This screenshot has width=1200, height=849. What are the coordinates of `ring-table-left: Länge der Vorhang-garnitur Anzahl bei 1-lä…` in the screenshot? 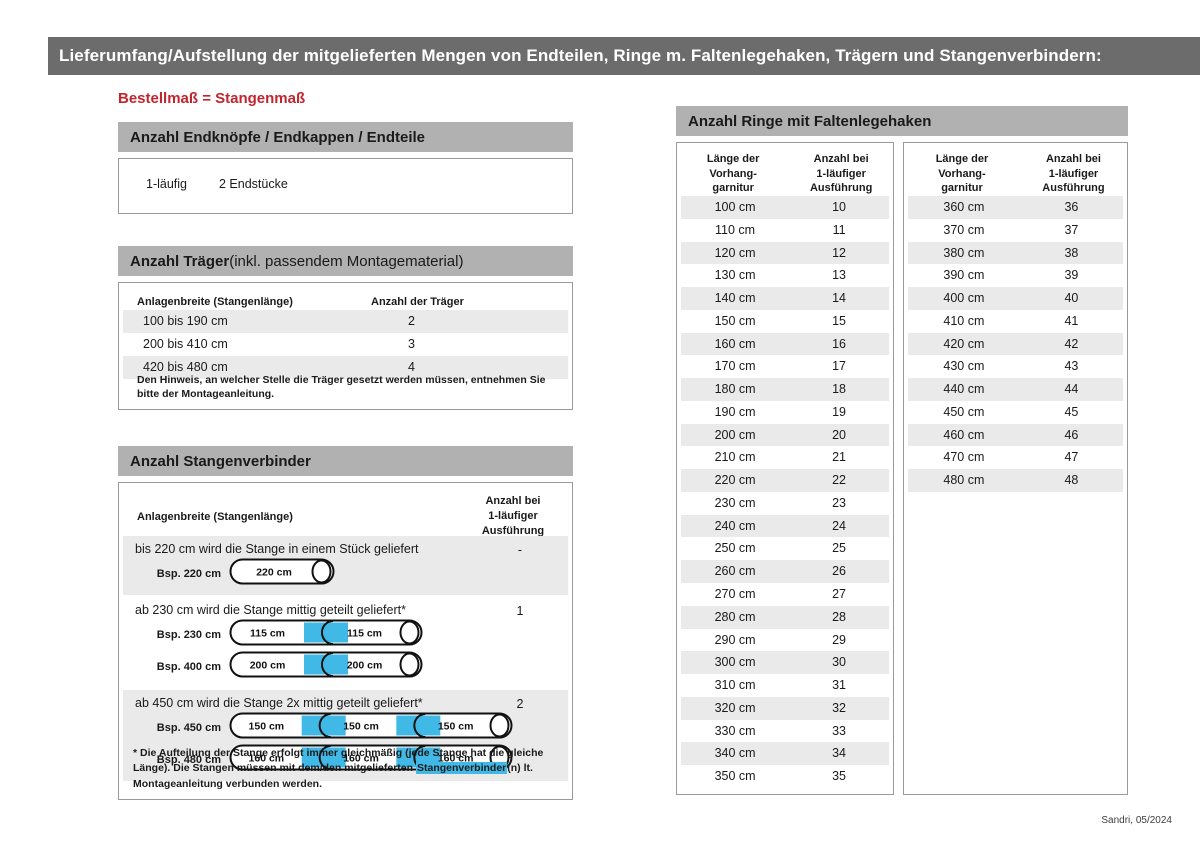 It's located at (785, 468).